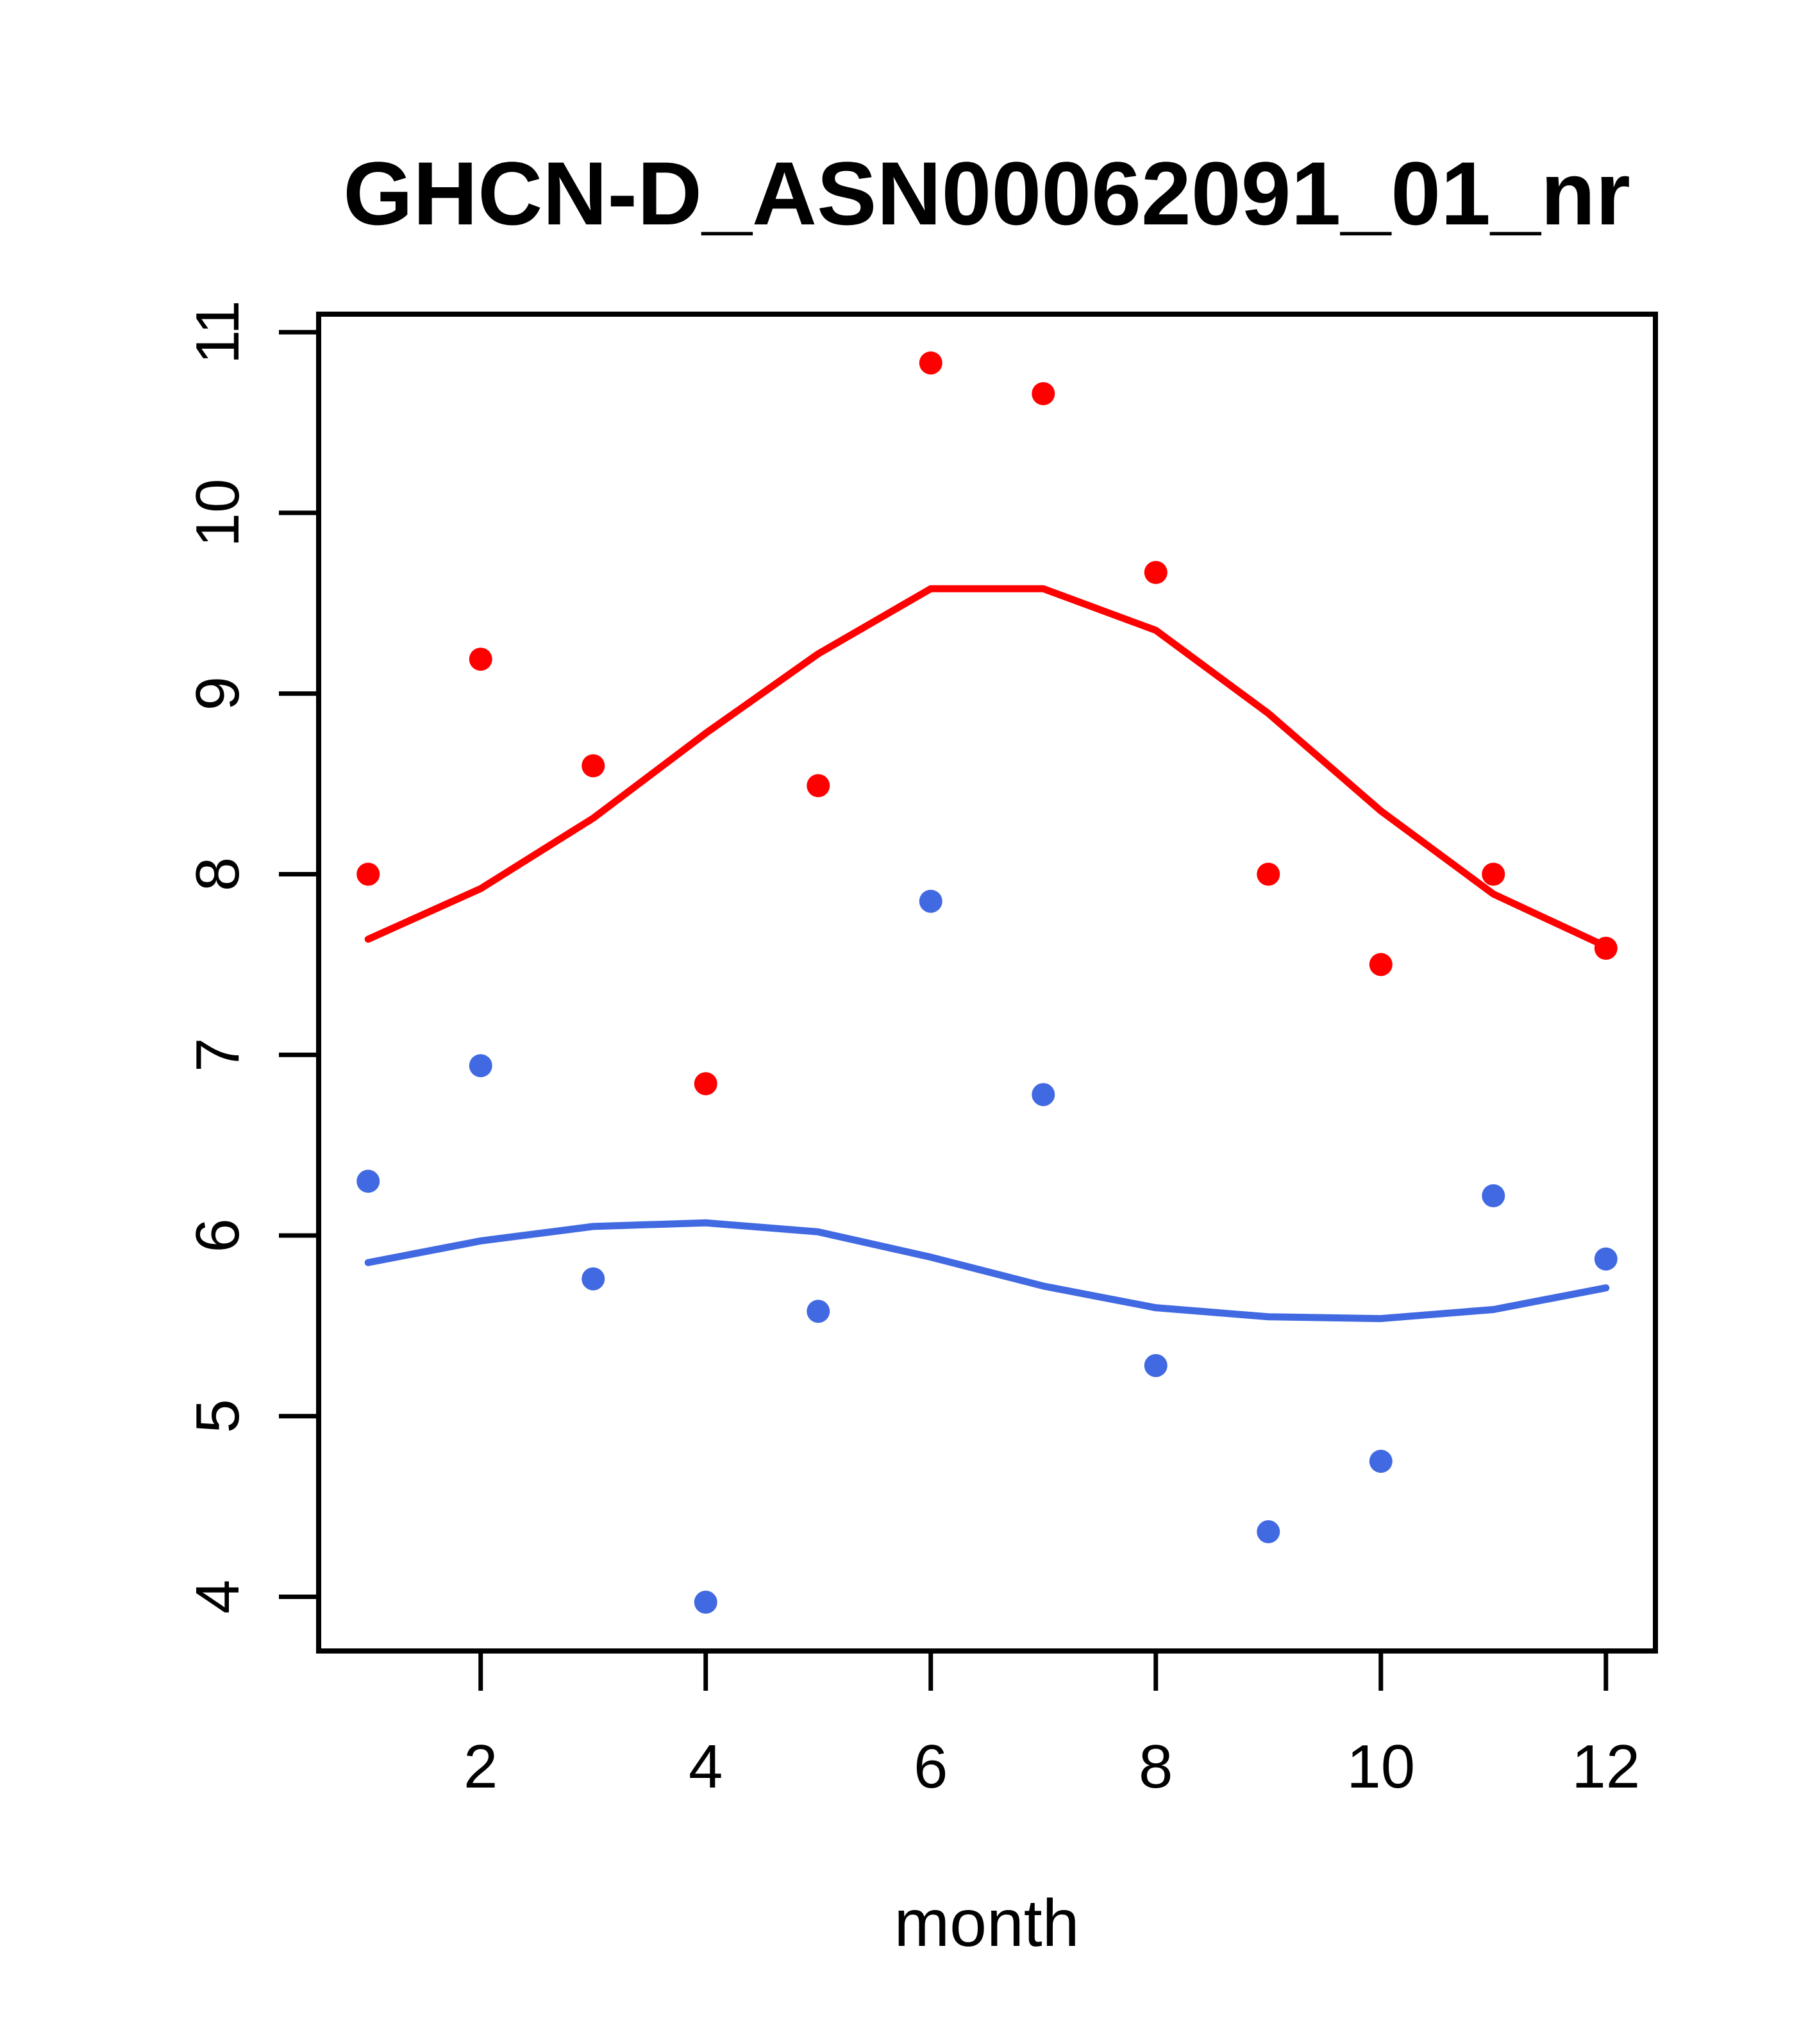 The width and height of the screenshot is (1817, 2044). What do you see at coordinates (217, 693) in the screenshot?
I see `y-tick-label-9: 9` at bounding box center [217, 693].